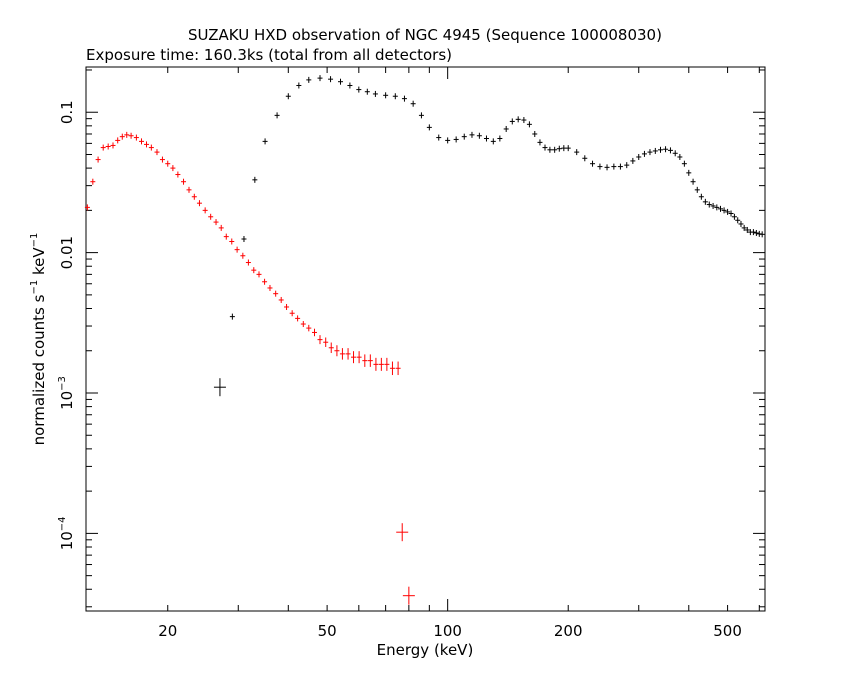 The image size is (850, 680). Describe the element at coordinates (66, 533) in the screenshot. I see `y-tick-label: 10−4` at that location.